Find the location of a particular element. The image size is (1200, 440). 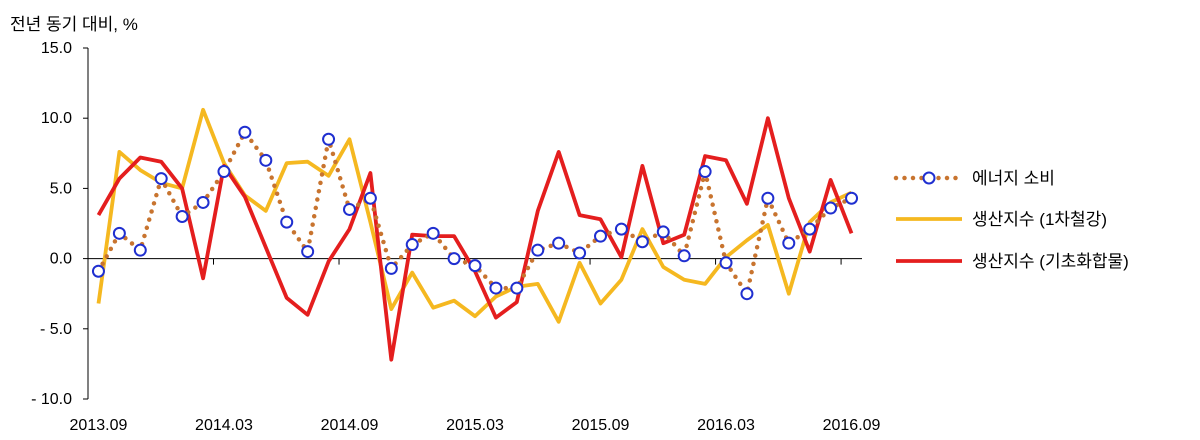

x-tick-label: 2016.09 is located at coordinates (852, 425).